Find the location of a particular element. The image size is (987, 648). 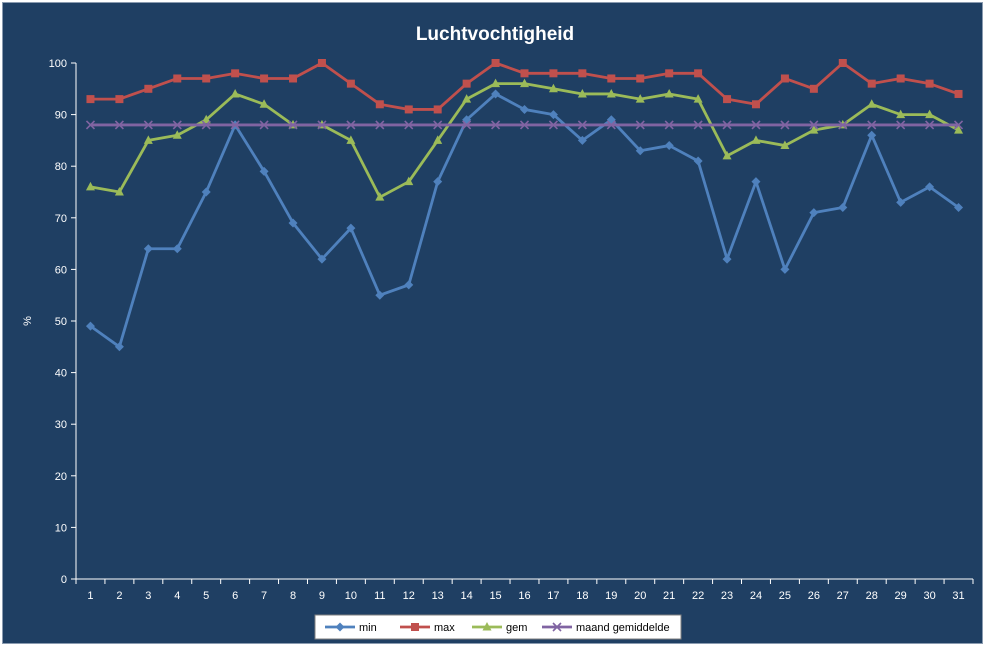

x-tick-label: 14 is located at coordinates (467, 596).